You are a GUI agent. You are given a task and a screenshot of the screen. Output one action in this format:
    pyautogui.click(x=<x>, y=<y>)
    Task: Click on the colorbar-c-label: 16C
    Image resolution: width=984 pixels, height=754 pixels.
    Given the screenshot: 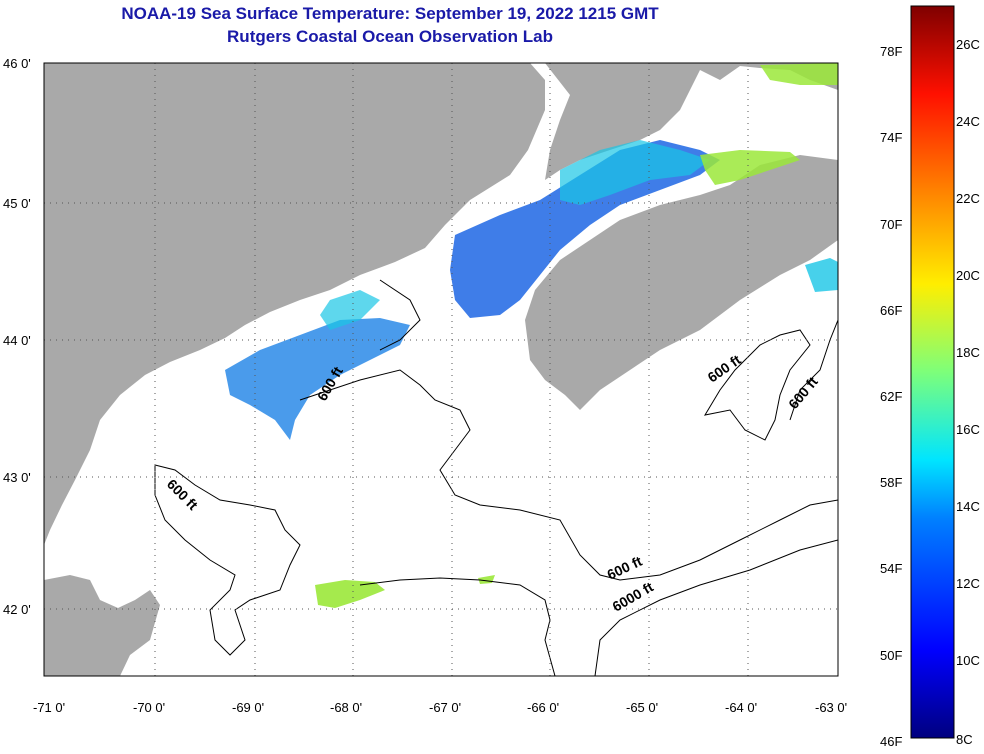 What is the action you would take?
    pyautogui.click(x=968, y=429)
    